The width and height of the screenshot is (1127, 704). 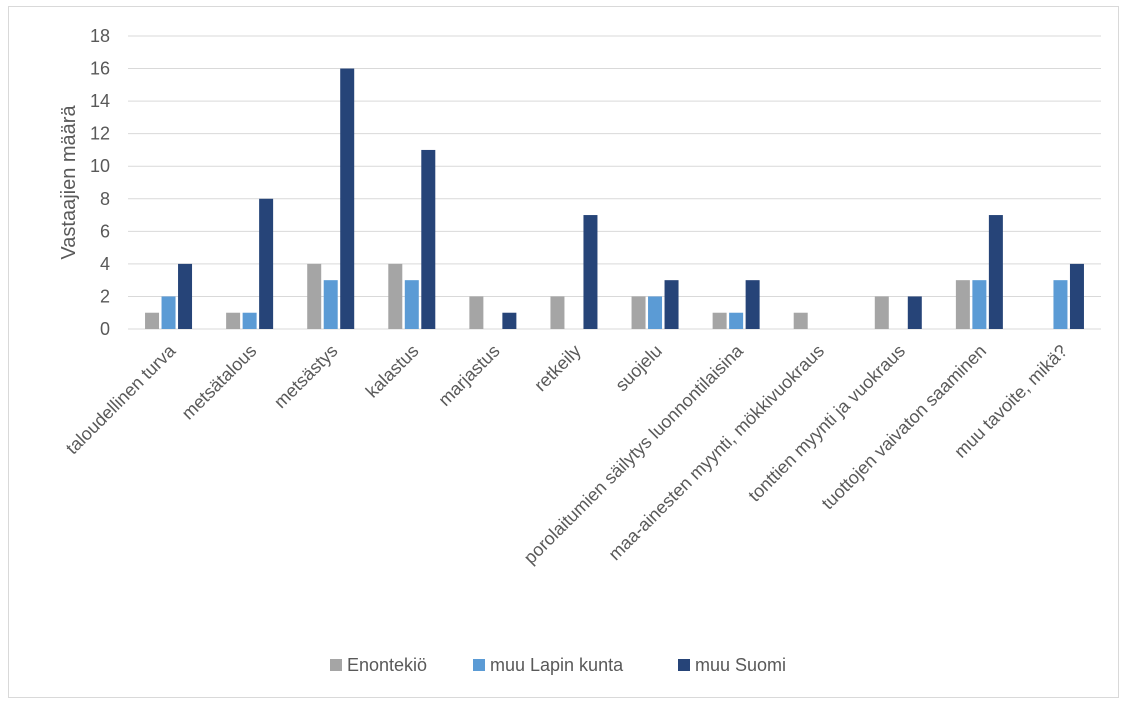 What do you see at coordinates (219, 382) in the screenshot?
I see `x-category-label: metsätalous` at bounding box center [219, 382].